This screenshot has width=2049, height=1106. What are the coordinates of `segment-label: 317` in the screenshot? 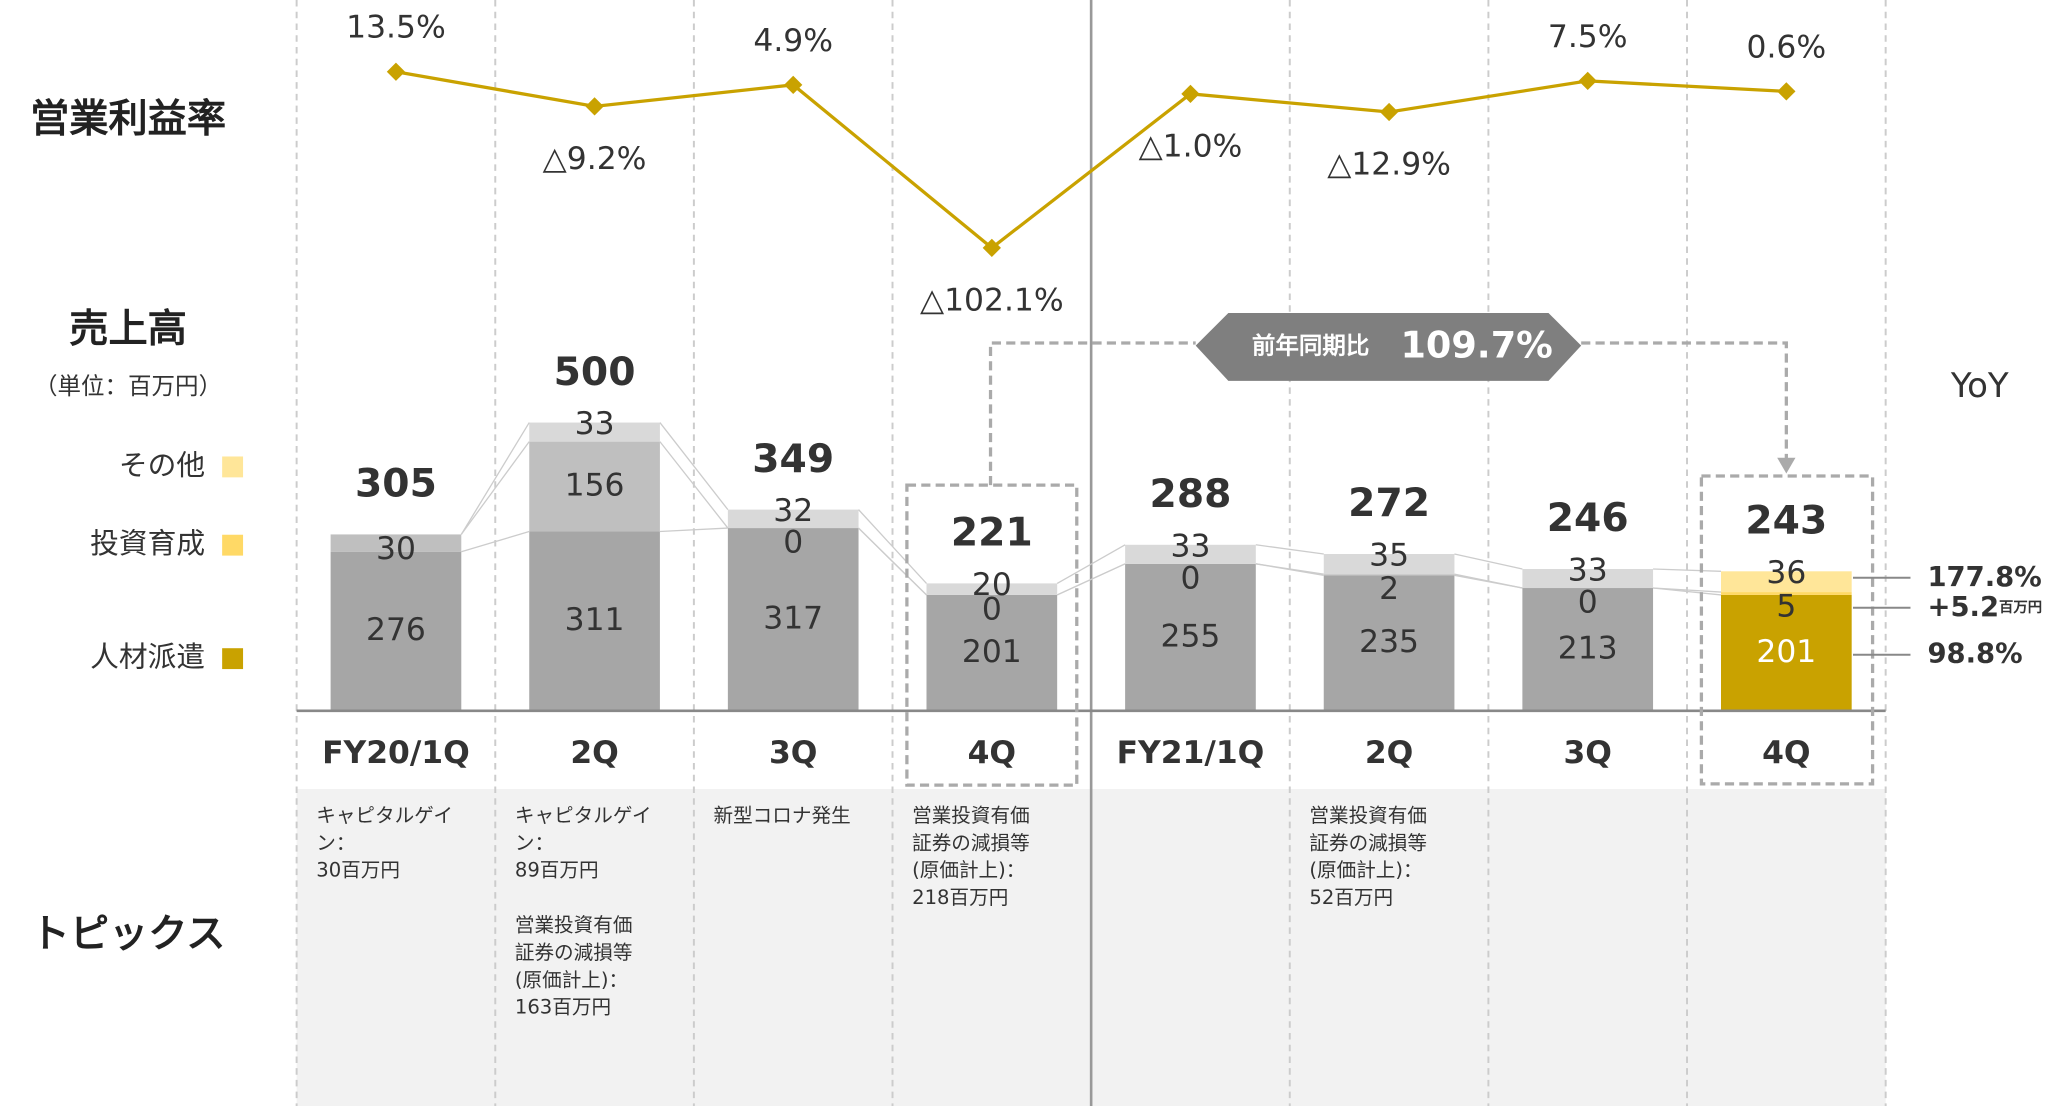 It's located at (793, 618).